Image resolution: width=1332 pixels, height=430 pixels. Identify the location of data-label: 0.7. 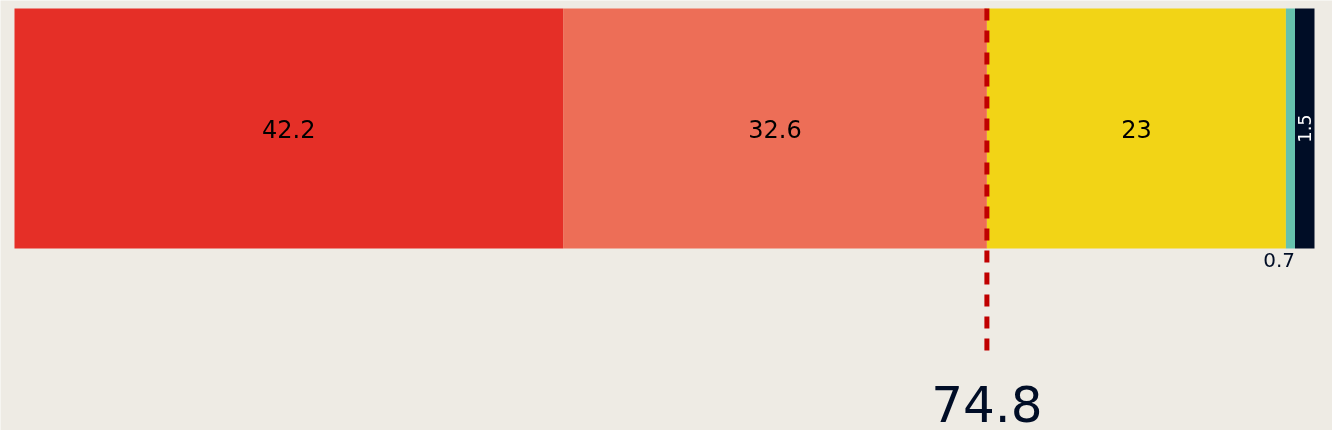
(1279, 259).